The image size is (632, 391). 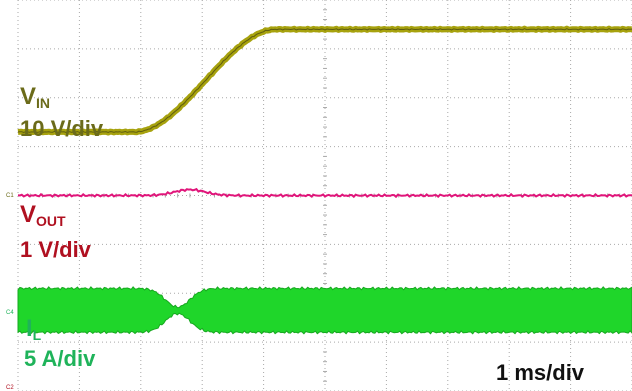 I want to click on il-trace, so click(x=324, y=310).